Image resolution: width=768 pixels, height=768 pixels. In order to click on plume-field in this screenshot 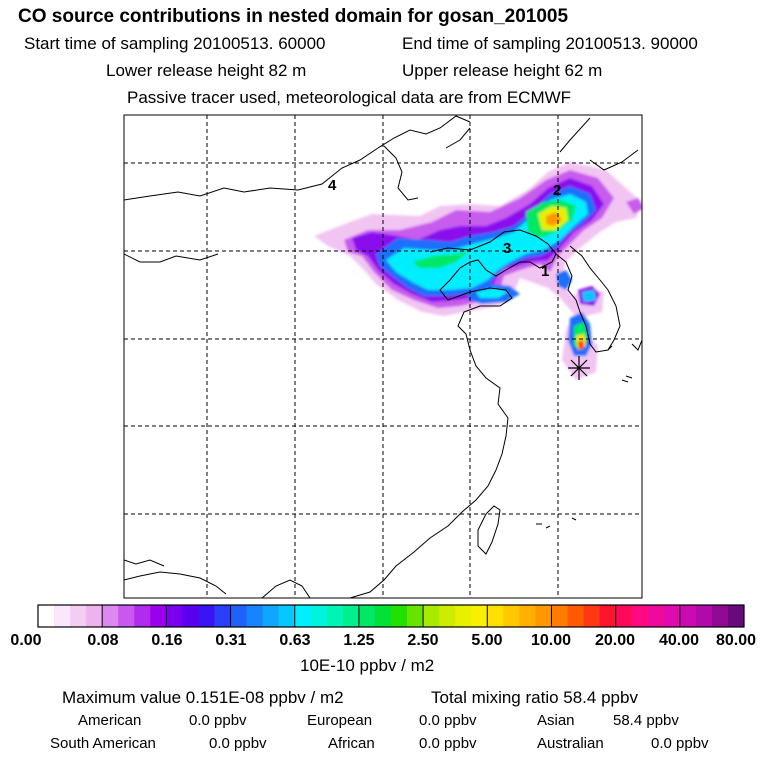, I will do `click(478, 271)`.